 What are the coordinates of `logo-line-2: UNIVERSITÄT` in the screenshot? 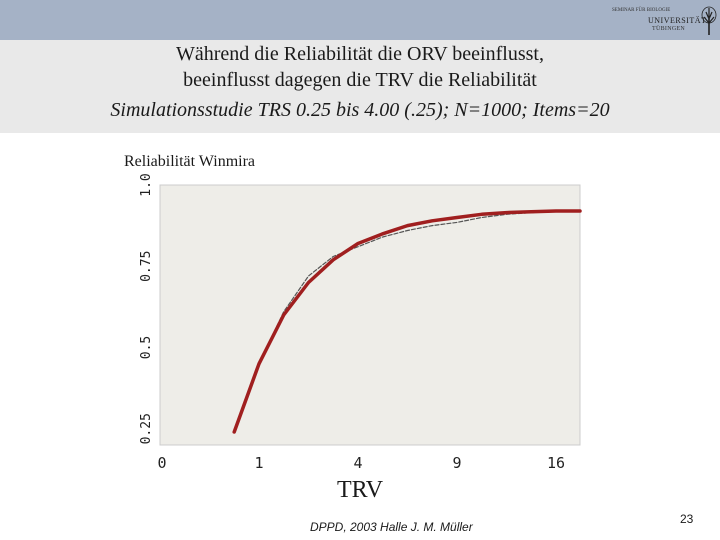 It's located at (677, 20).